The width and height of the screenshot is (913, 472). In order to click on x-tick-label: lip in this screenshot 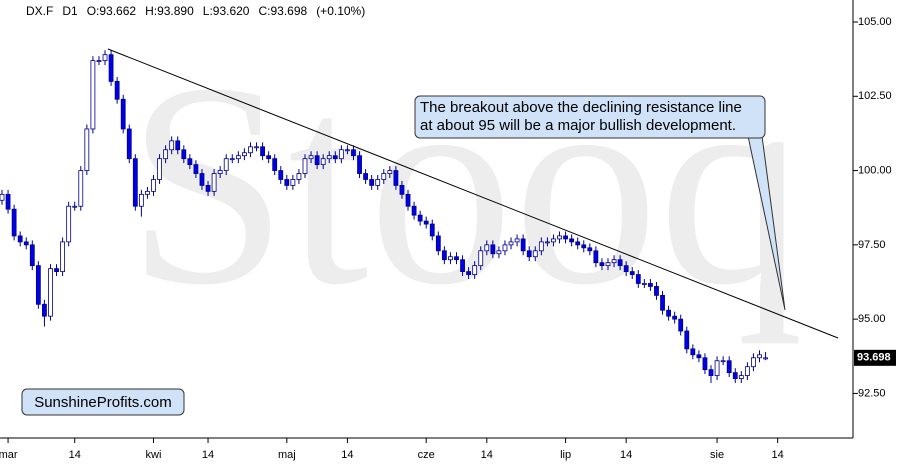, I will do `click(565, 455)`.